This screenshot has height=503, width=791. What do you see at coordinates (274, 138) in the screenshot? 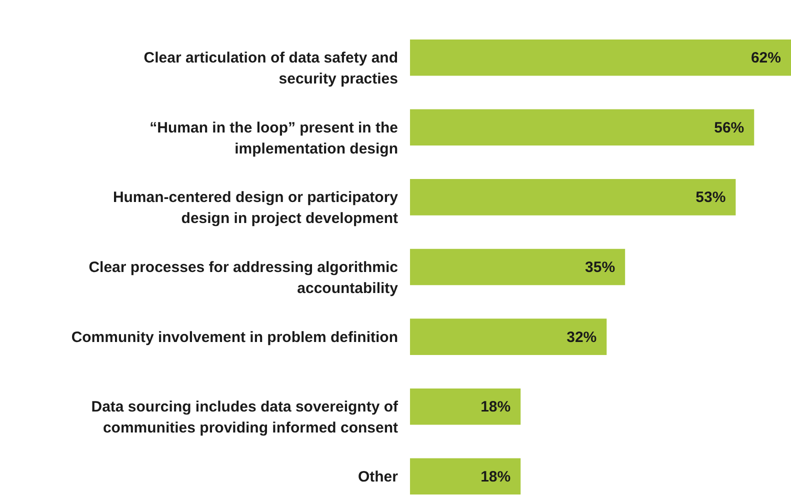
I see `y-tick-label: “Human in the loop” present in the implementation design` at bounding box center [274, 138].